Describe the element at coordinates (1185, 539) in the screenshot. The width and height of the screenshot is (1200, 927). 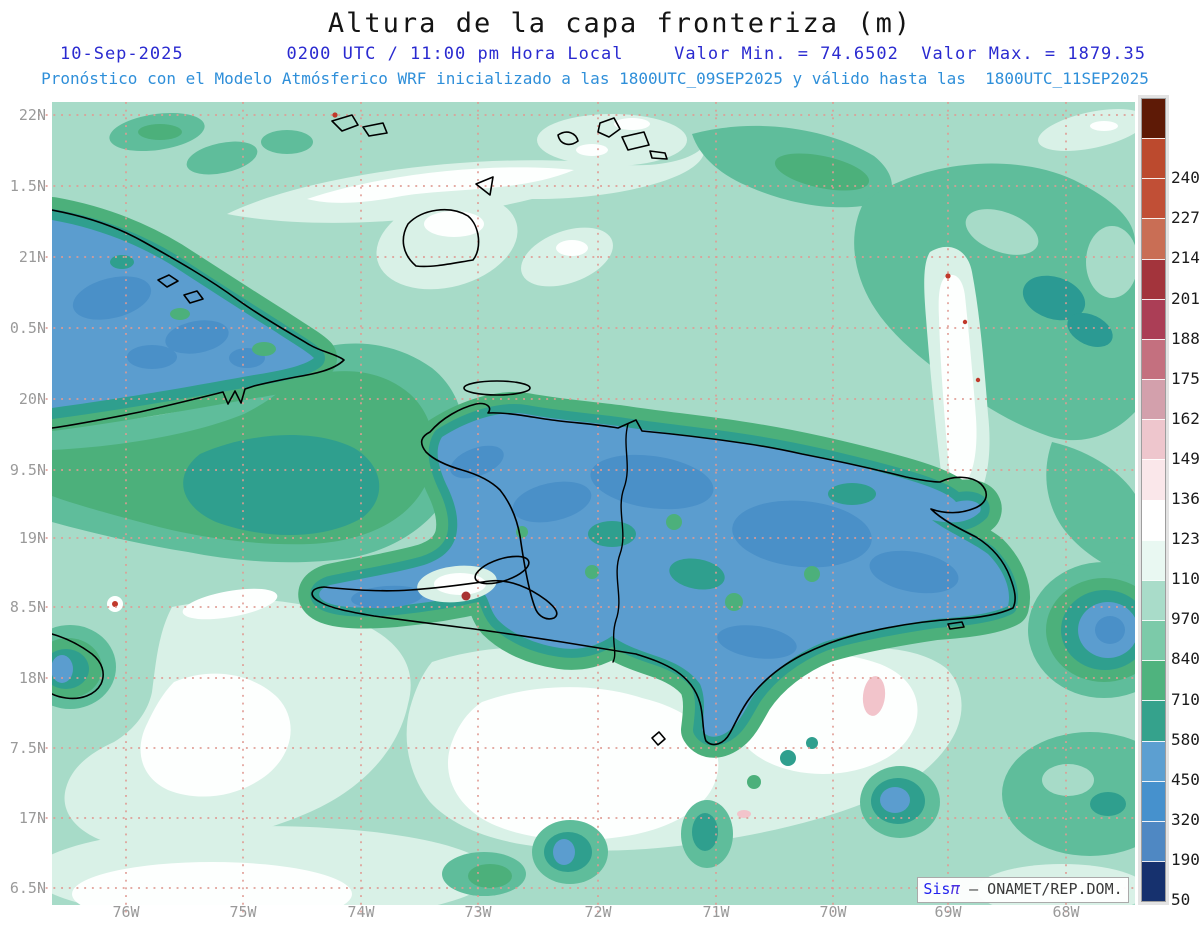
I see `colorbar-label-1230: 1230` at that location.